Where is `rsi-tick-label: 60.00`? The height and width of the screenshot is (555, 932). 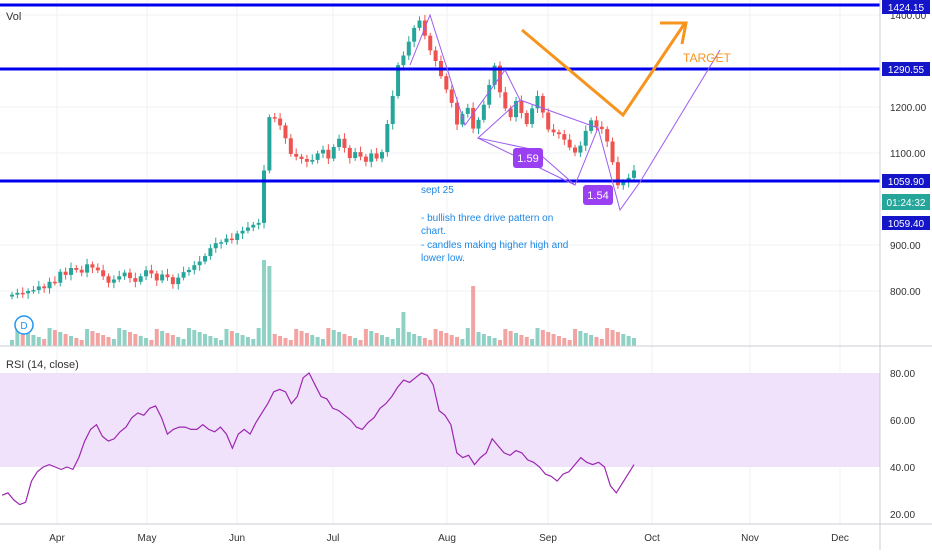
rsi-tick-label: 60.00 is located at coordinates (902, 421).